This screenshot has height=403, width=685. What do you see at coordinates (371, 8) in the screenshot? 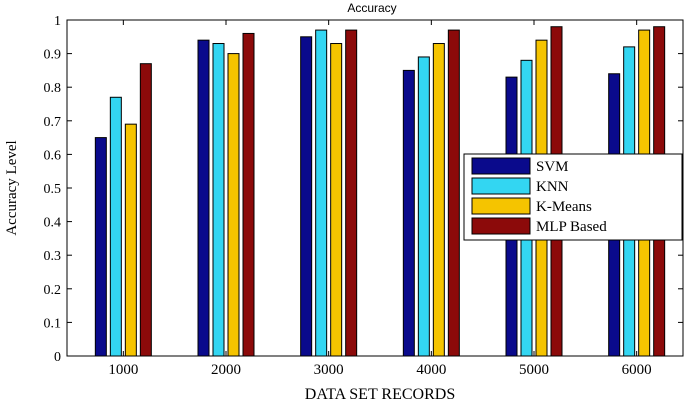
I see `chart-title: Accuracy` at bounding box center [371, 8].